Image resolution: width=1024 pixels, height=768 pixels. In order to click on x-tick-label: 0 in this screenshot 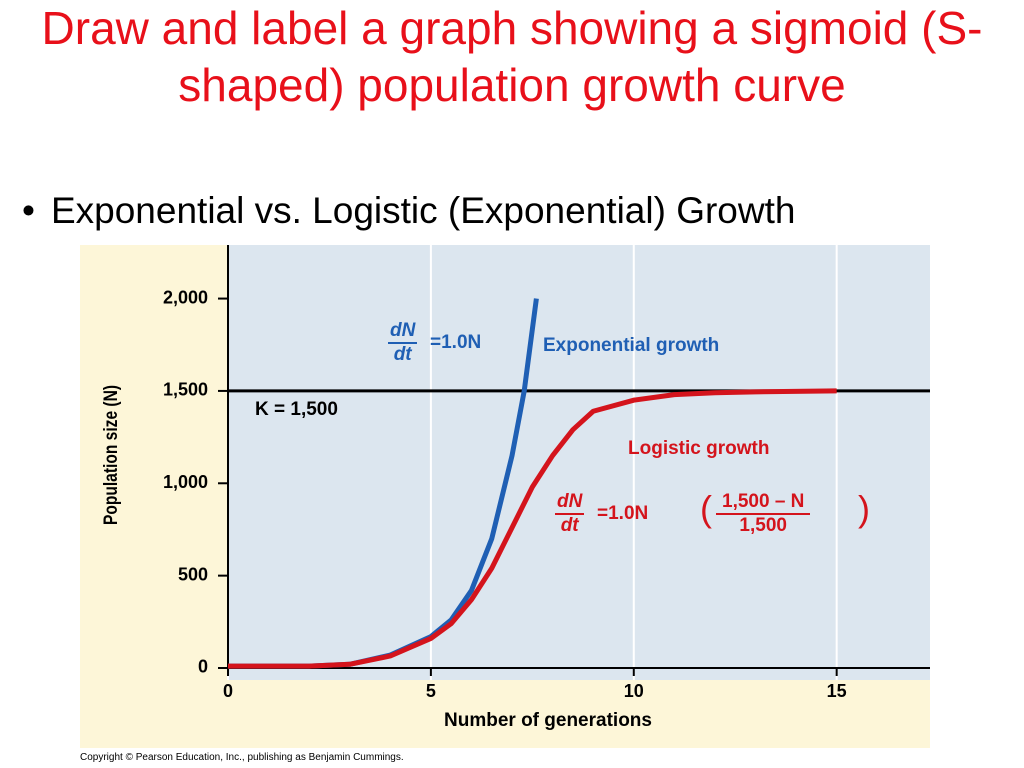, I will do `click(228, 691)`.